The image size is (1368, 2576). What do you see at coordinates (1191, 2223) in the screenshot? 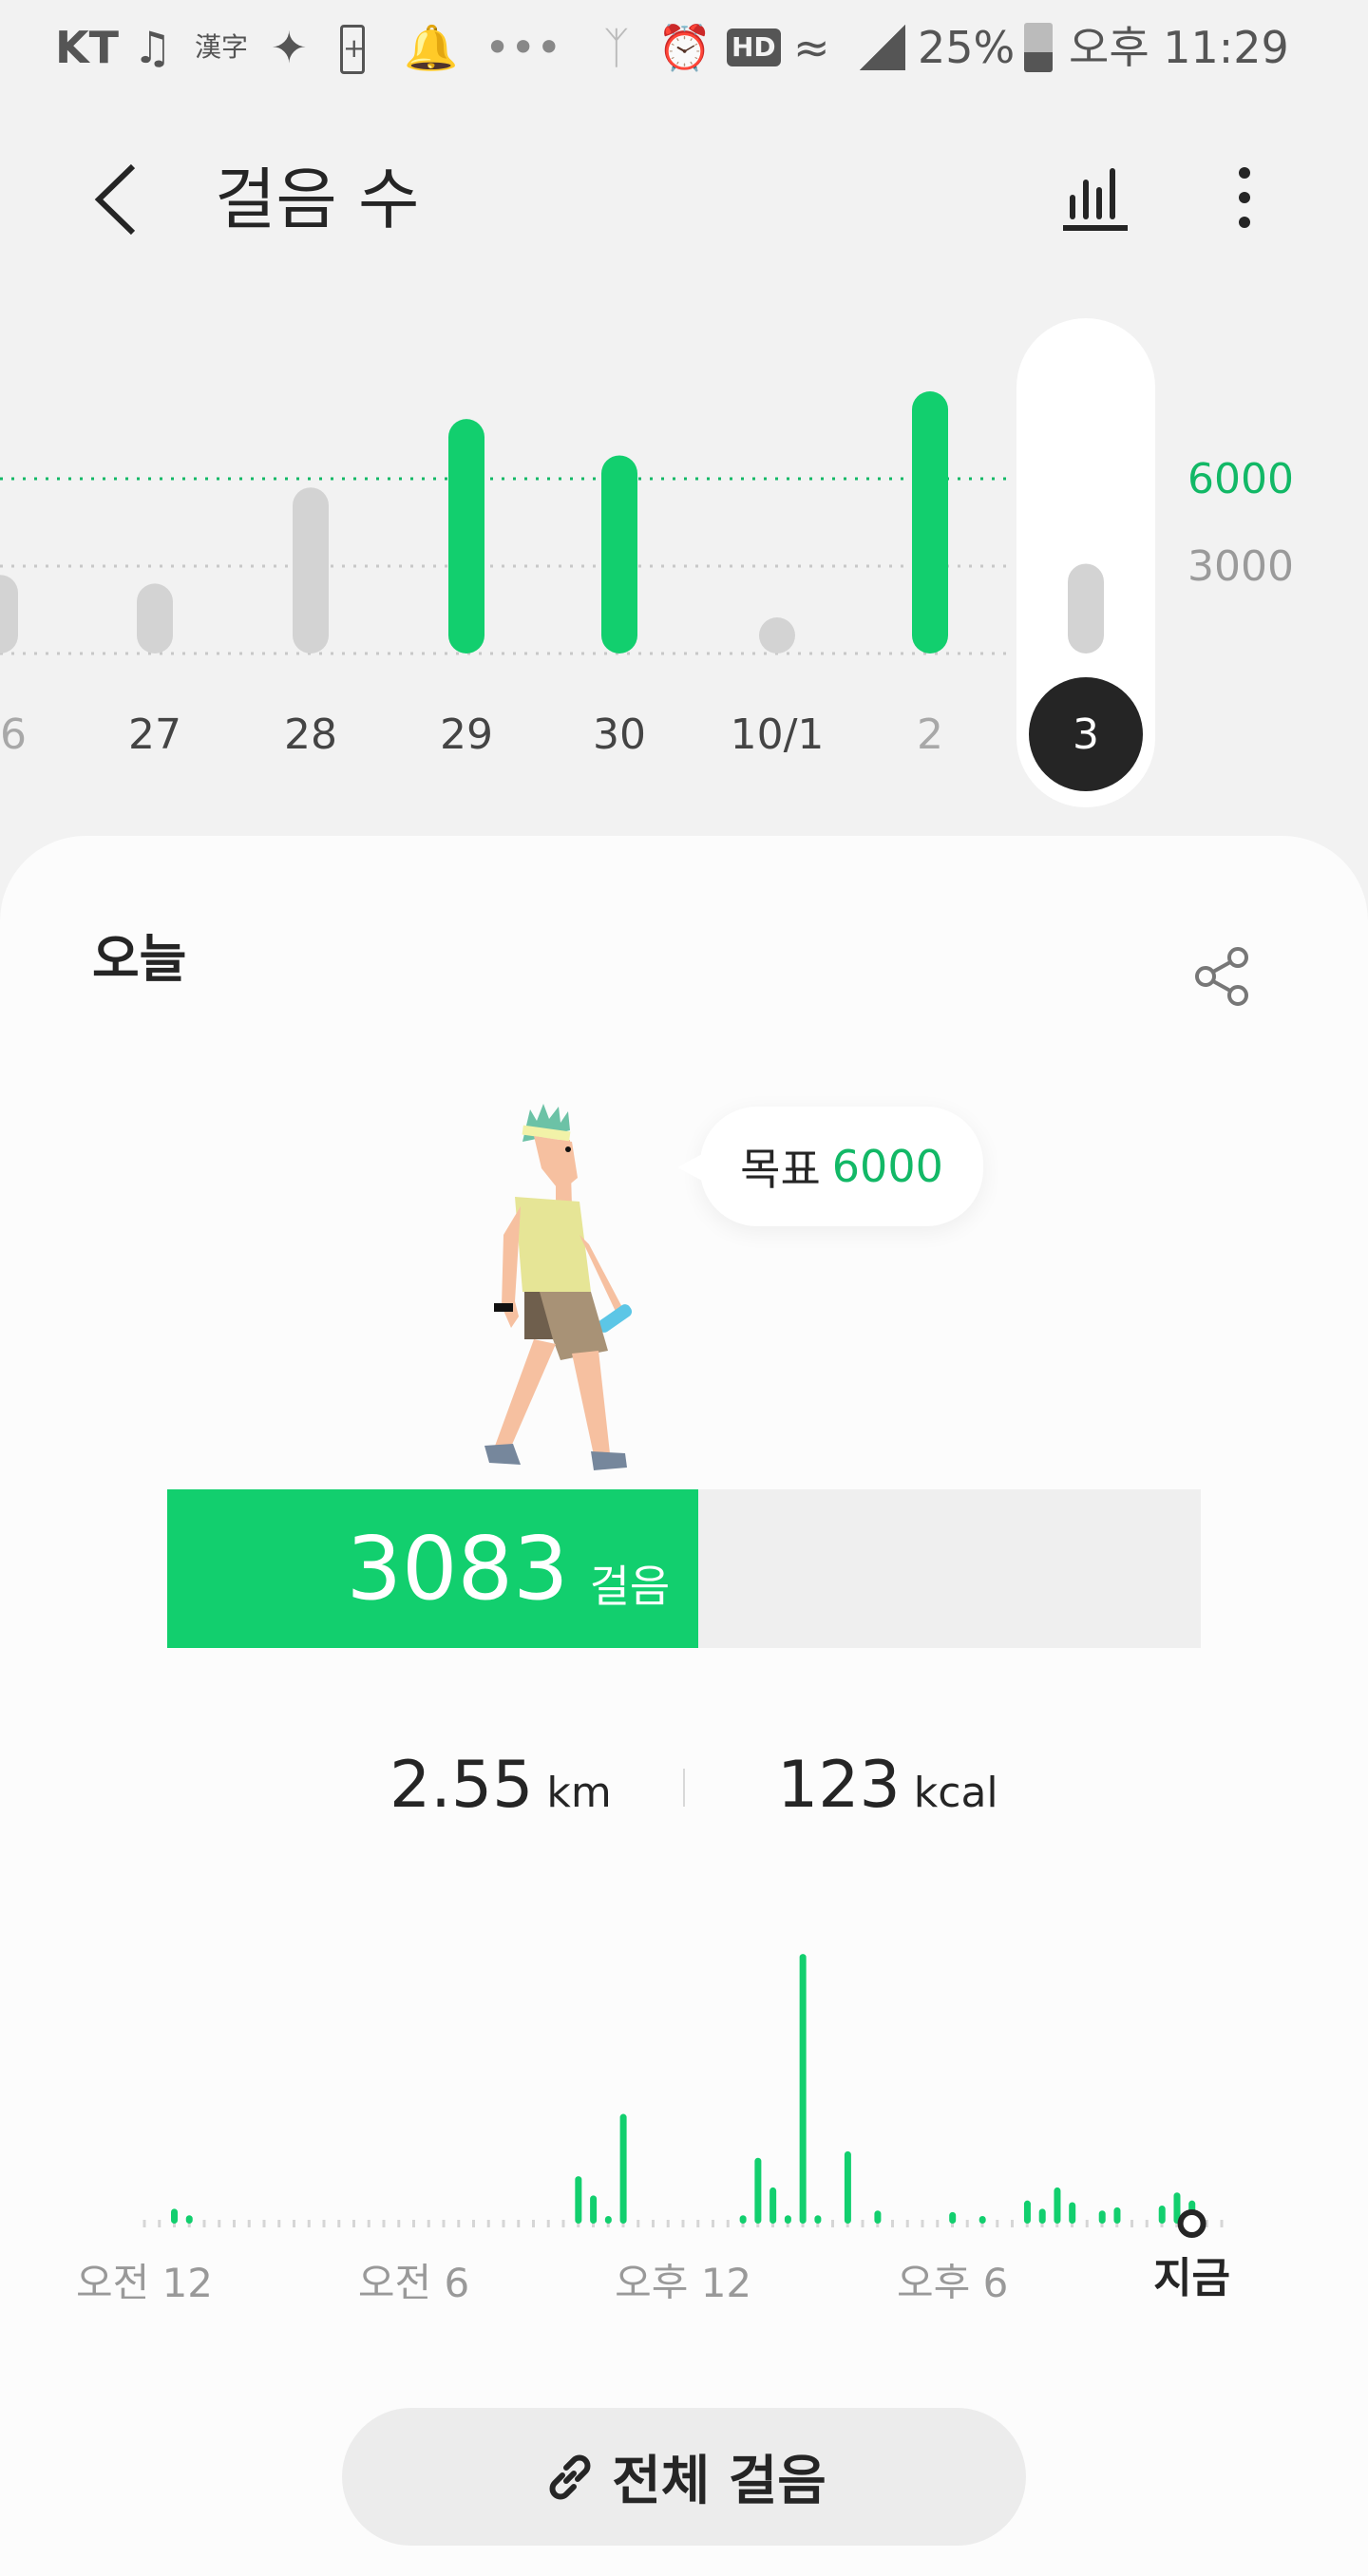
I see `now-marker` at bounding box center [1191, 2223].